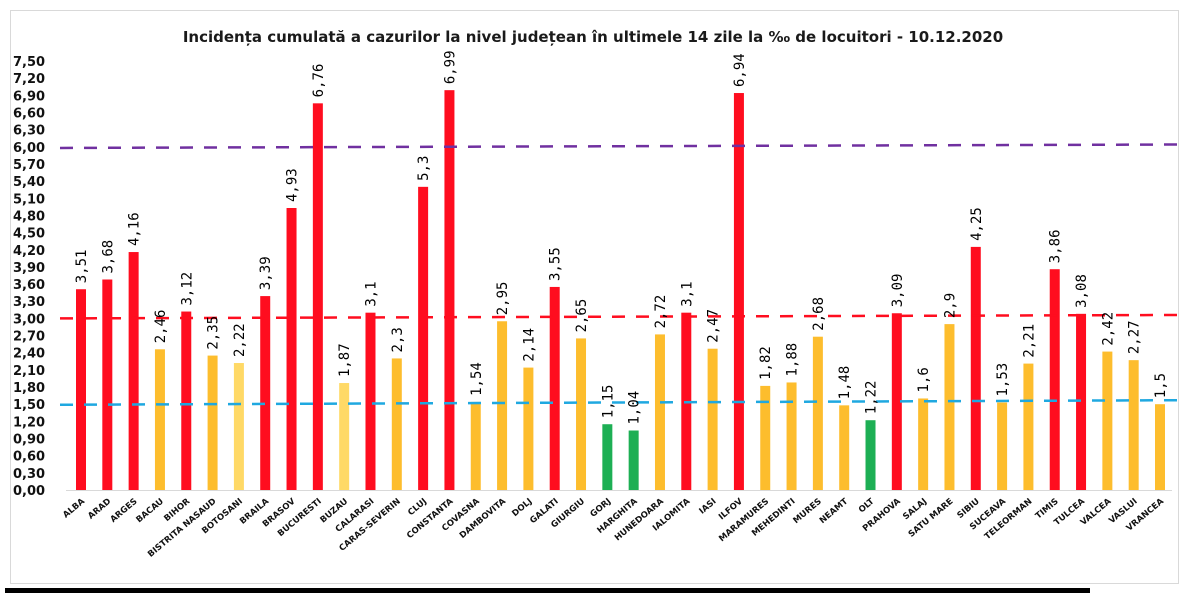 The width and height of the screenshot is (1186, 598). I want to click on value-label: 6,76, so click(319, 81).